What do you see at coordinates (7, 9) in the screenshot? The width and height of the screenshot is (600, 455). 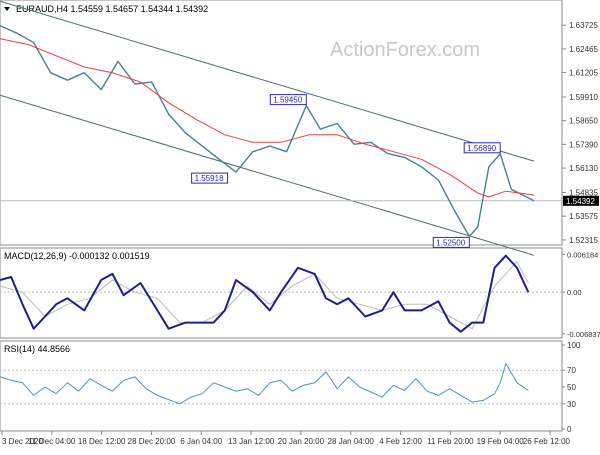 I see `dropdown-triangle-icon` at bounding box center [7, 9].